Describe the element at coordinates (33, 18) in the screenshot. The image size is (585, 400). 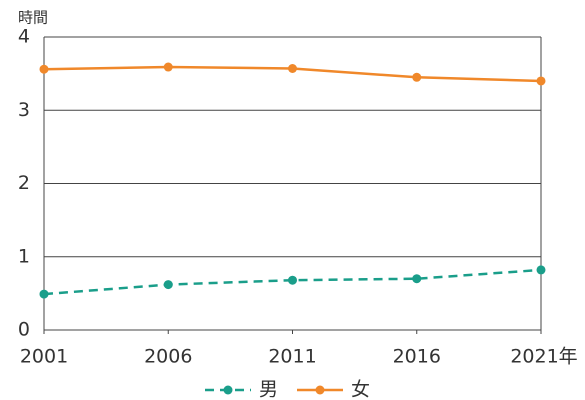
I see `y-unit-label: 時間` at that location.